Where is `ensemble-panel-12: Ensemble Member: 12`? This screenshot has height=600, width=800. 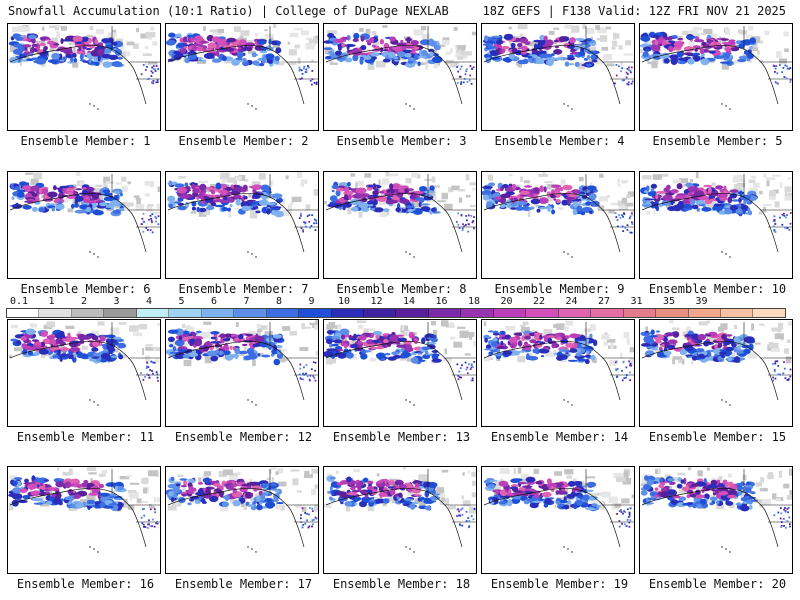
ensemble-panel-12: Ensemble Member: 12 is located at coordinates (243, 381).